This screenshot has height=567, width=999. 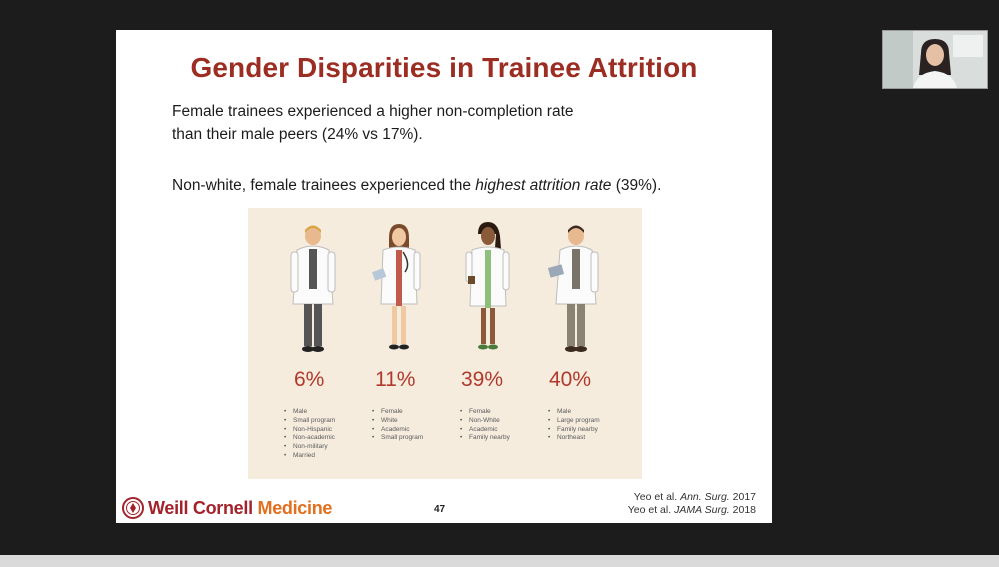 I want to click on trait-item: Non-Hispanic, so click(x=309, y=430).